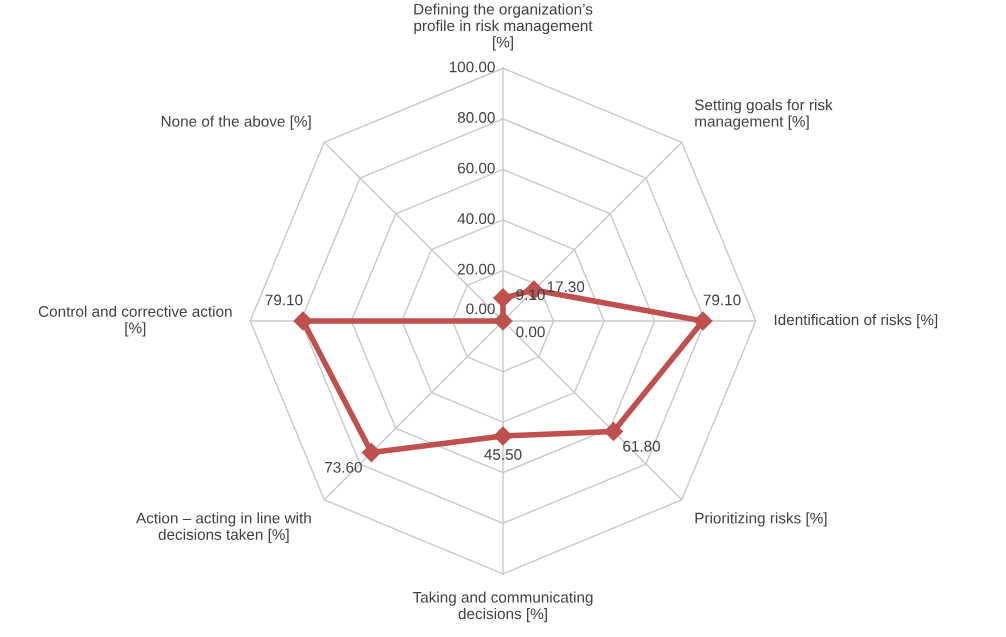  Describe the element at coordinates (223, 527) in the screenshot. I see `spoke-label: Action – acting in line with decisions taken [%]` at that location.